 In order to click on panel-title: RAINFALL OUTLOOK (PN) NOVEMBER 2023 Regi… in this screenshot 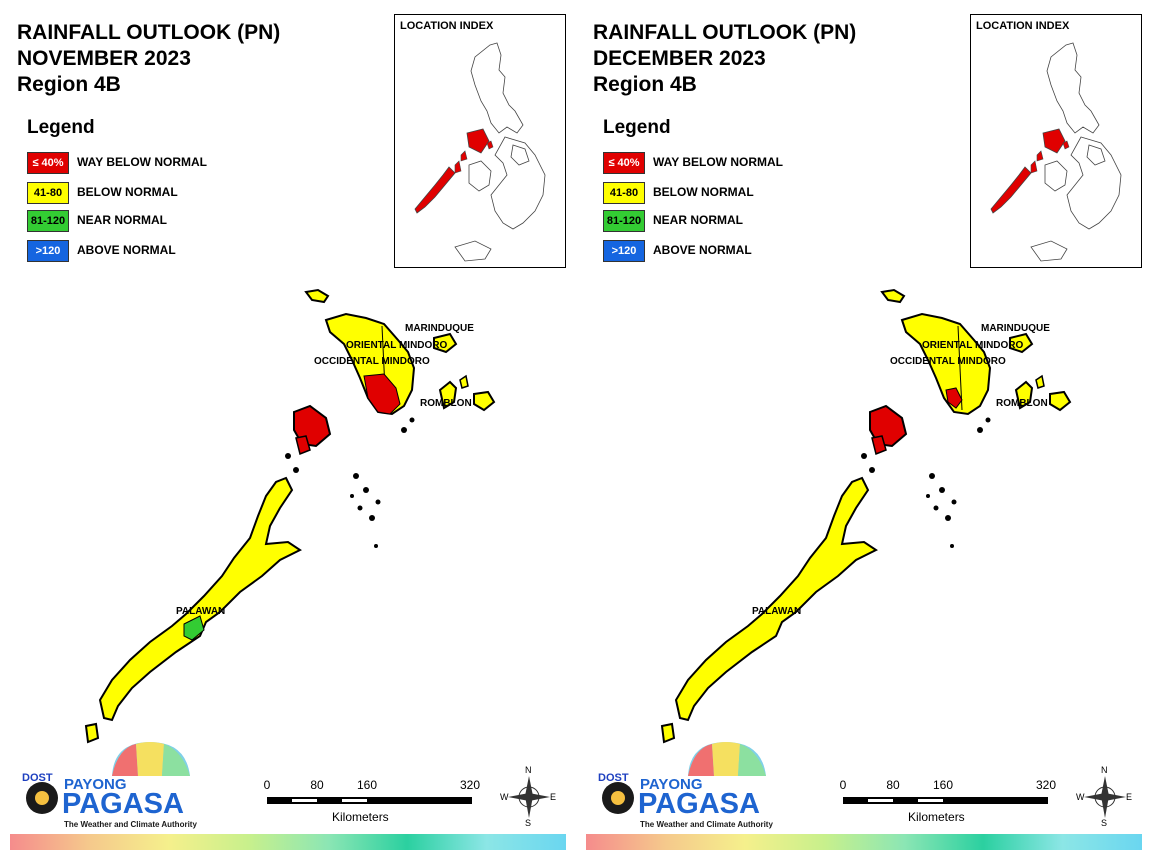, I will do `click(148, 59)`.